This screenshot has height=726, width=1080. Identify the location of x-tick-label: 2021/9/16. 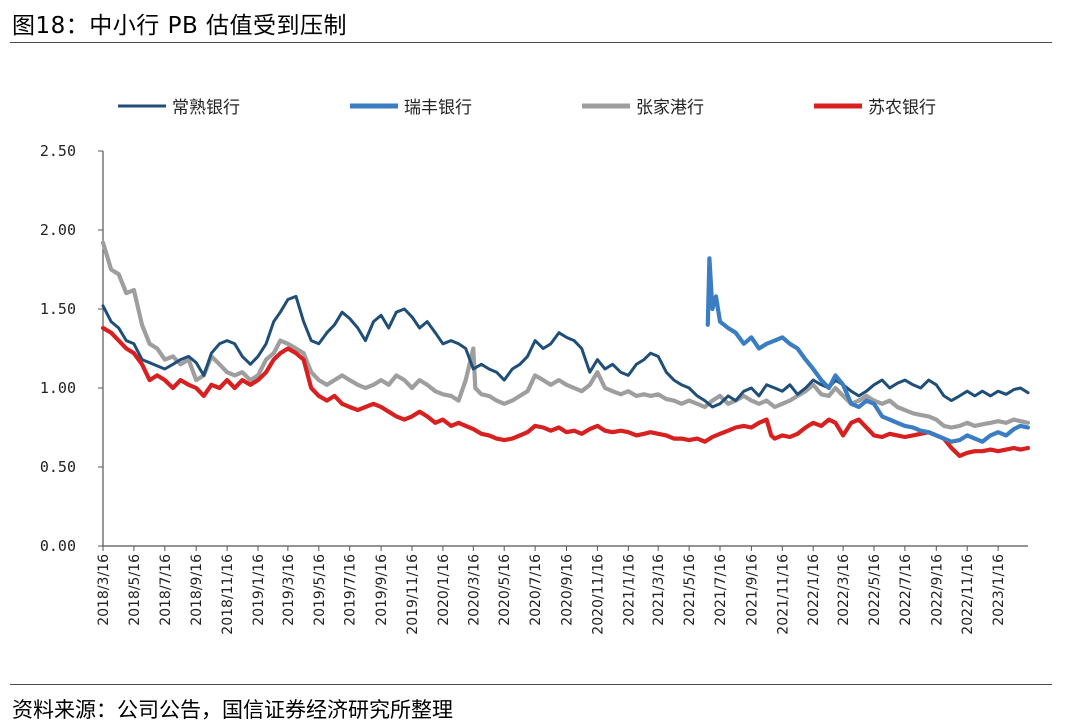
(752, 590).